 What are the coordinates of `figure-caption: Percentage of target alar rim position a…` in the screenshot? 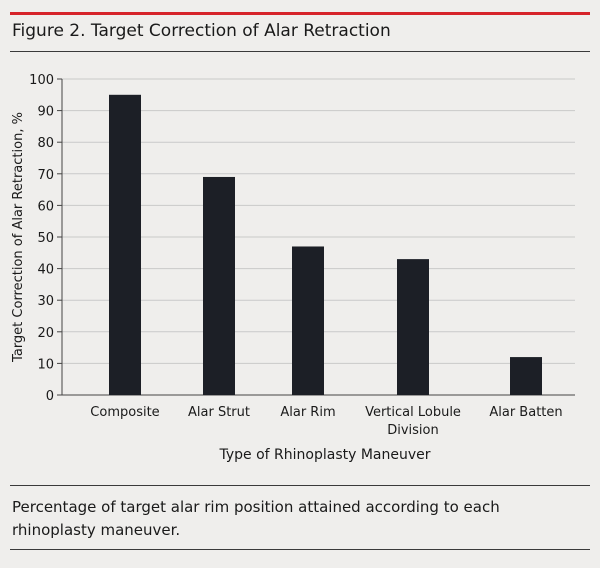 It's located at (256, 518).